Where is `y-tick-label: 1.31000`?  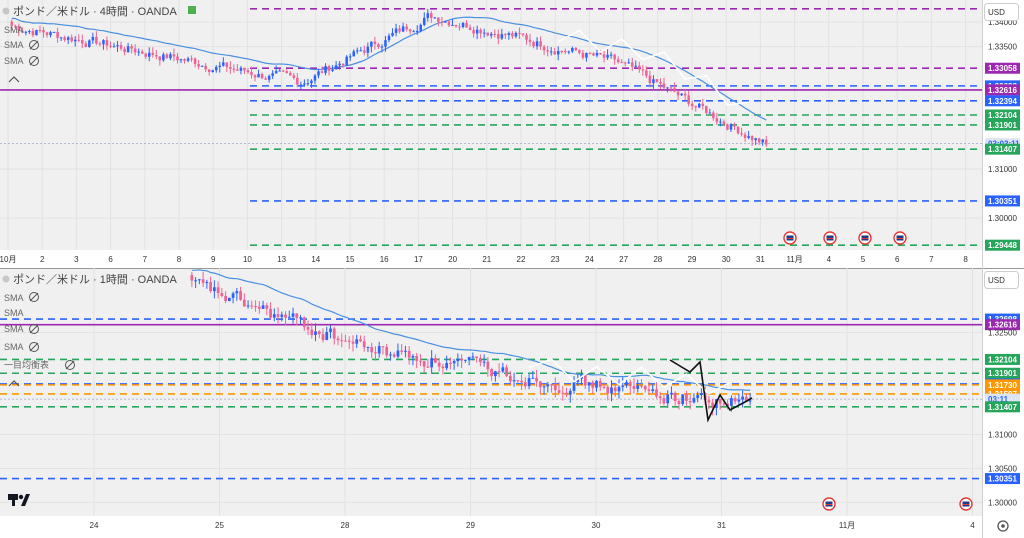
y-tick-label: 1.31000 is located at coordinates (1002, 169).